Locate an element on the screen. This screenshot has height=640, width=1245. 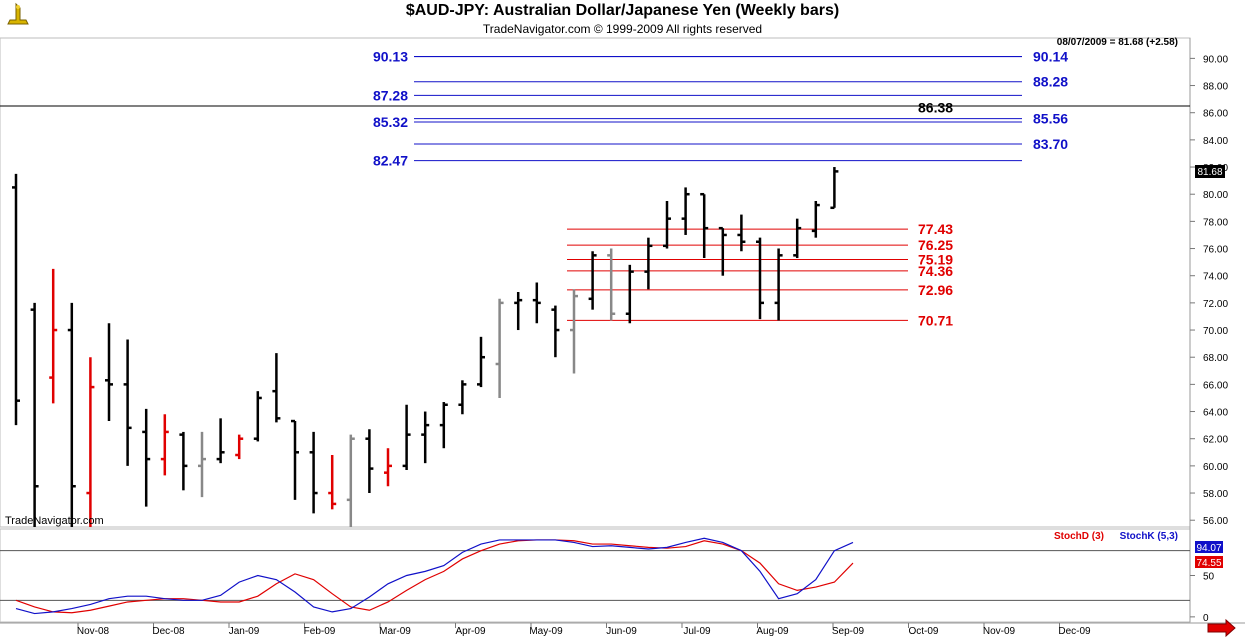
y-tick-label: 80.00 is located at coordinates (1215, 195).